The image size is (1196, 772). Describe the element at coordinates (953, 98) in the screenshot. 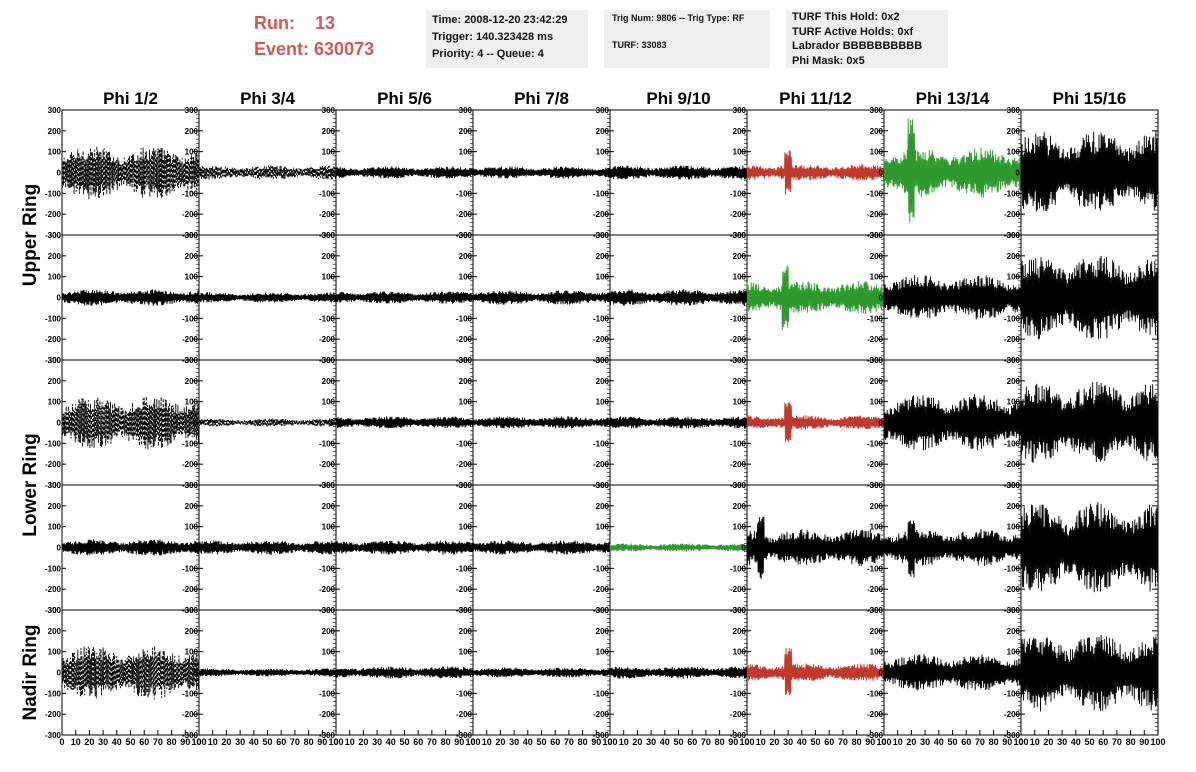

I see `column-title-7: Phi 13/14` at that location.